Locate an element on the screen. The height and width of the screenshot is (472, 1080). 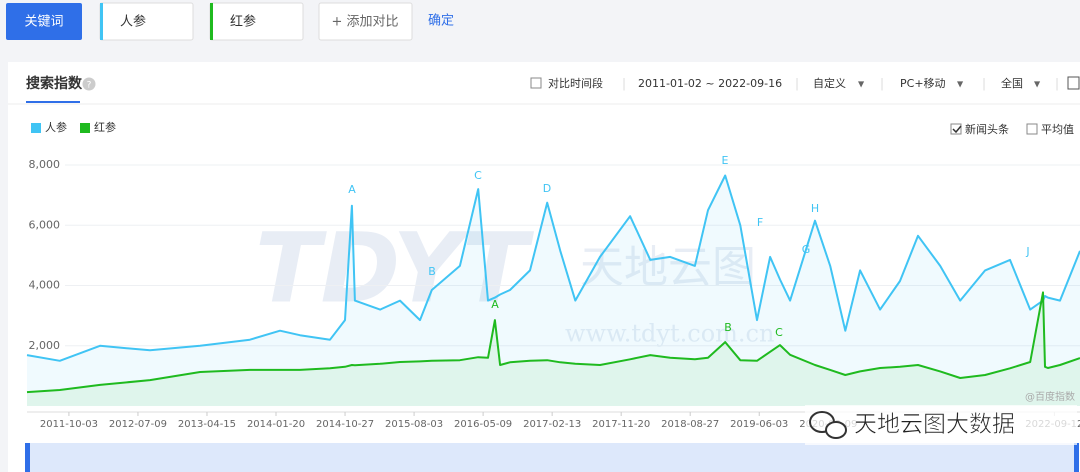
legend-label: 红参 is located at coordinates (105, 127).